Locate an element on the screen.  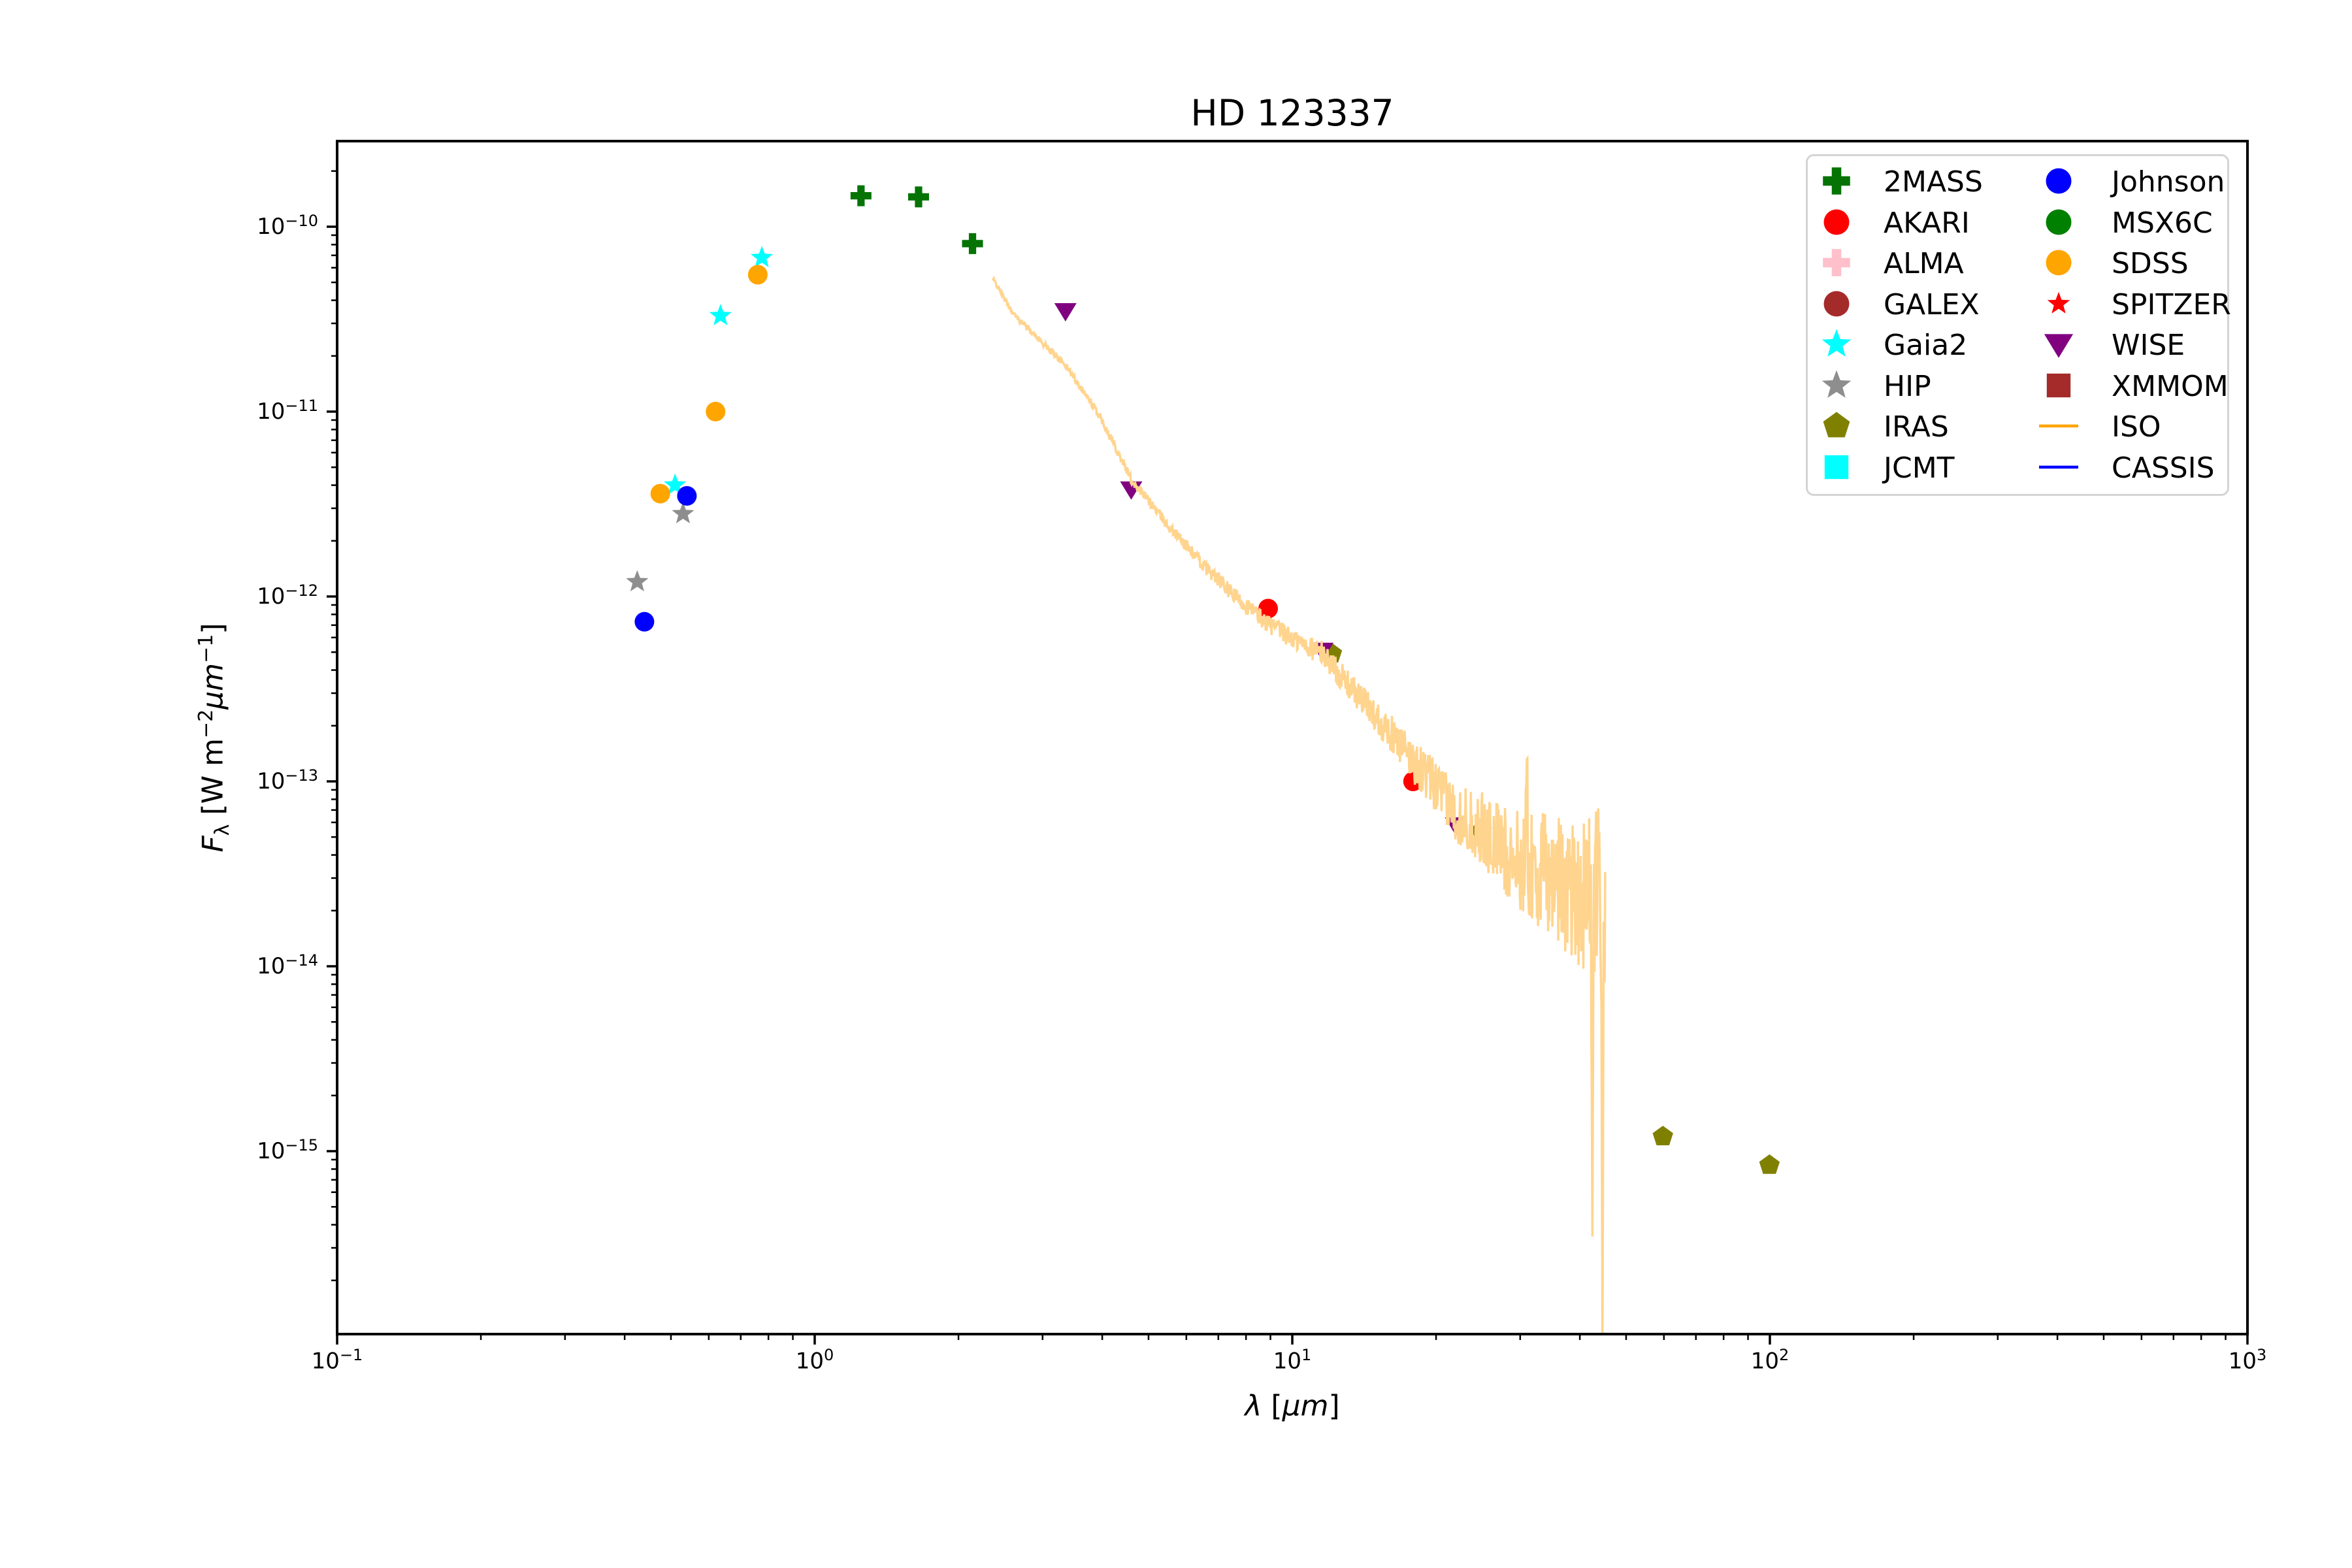
hip-markers is located at coordinates (660, 547).